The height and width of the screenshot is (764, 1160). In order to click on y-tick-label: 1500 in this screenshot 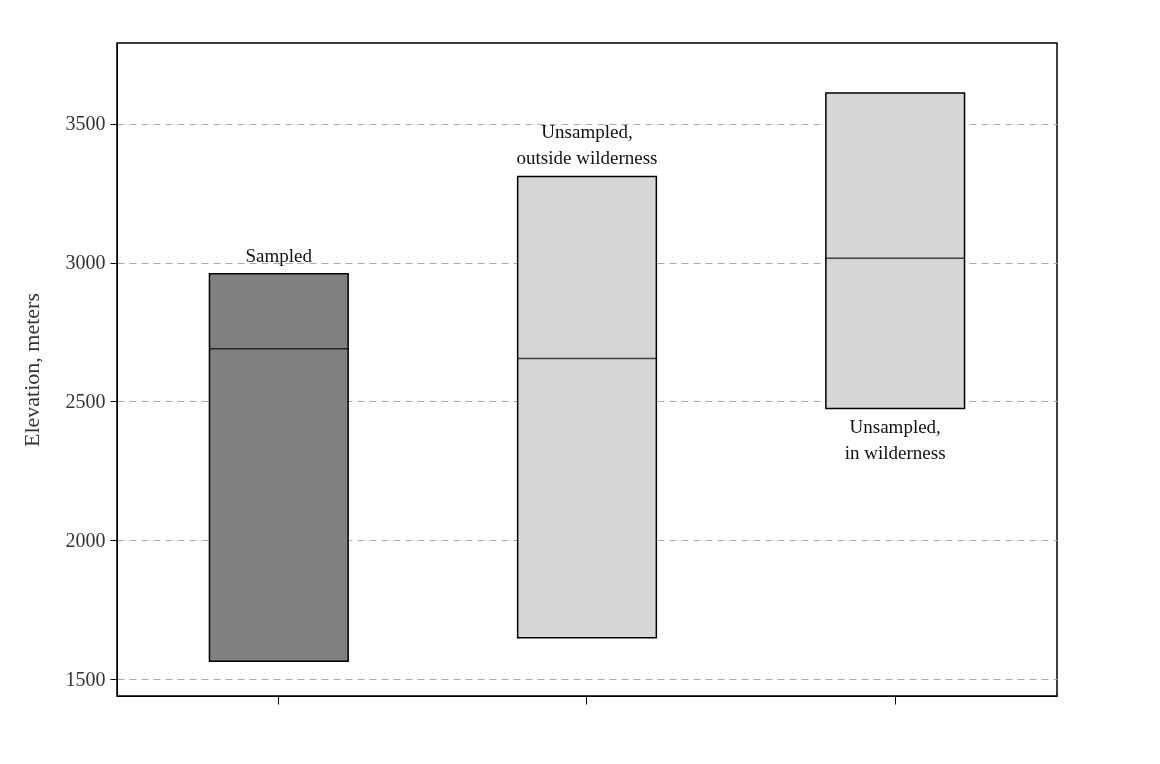, I will do `click(85, 678)`.